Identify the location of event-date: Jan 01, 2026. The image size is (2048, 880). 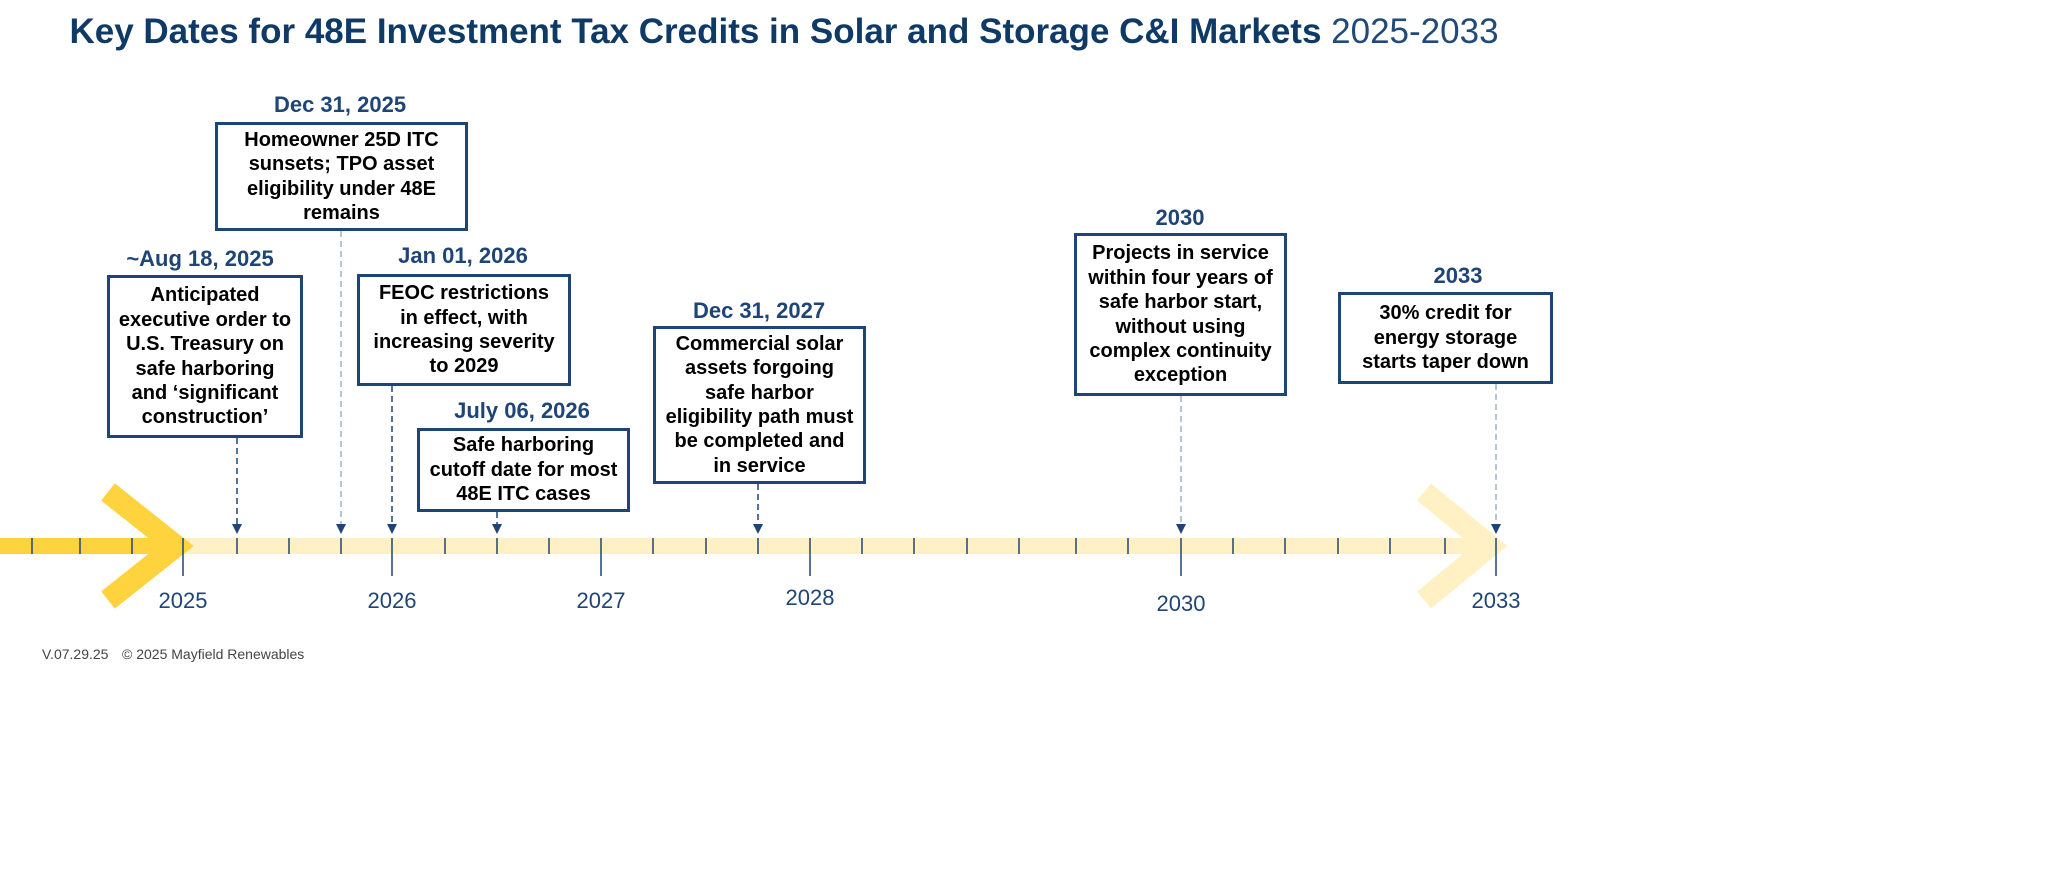
(463, 255).